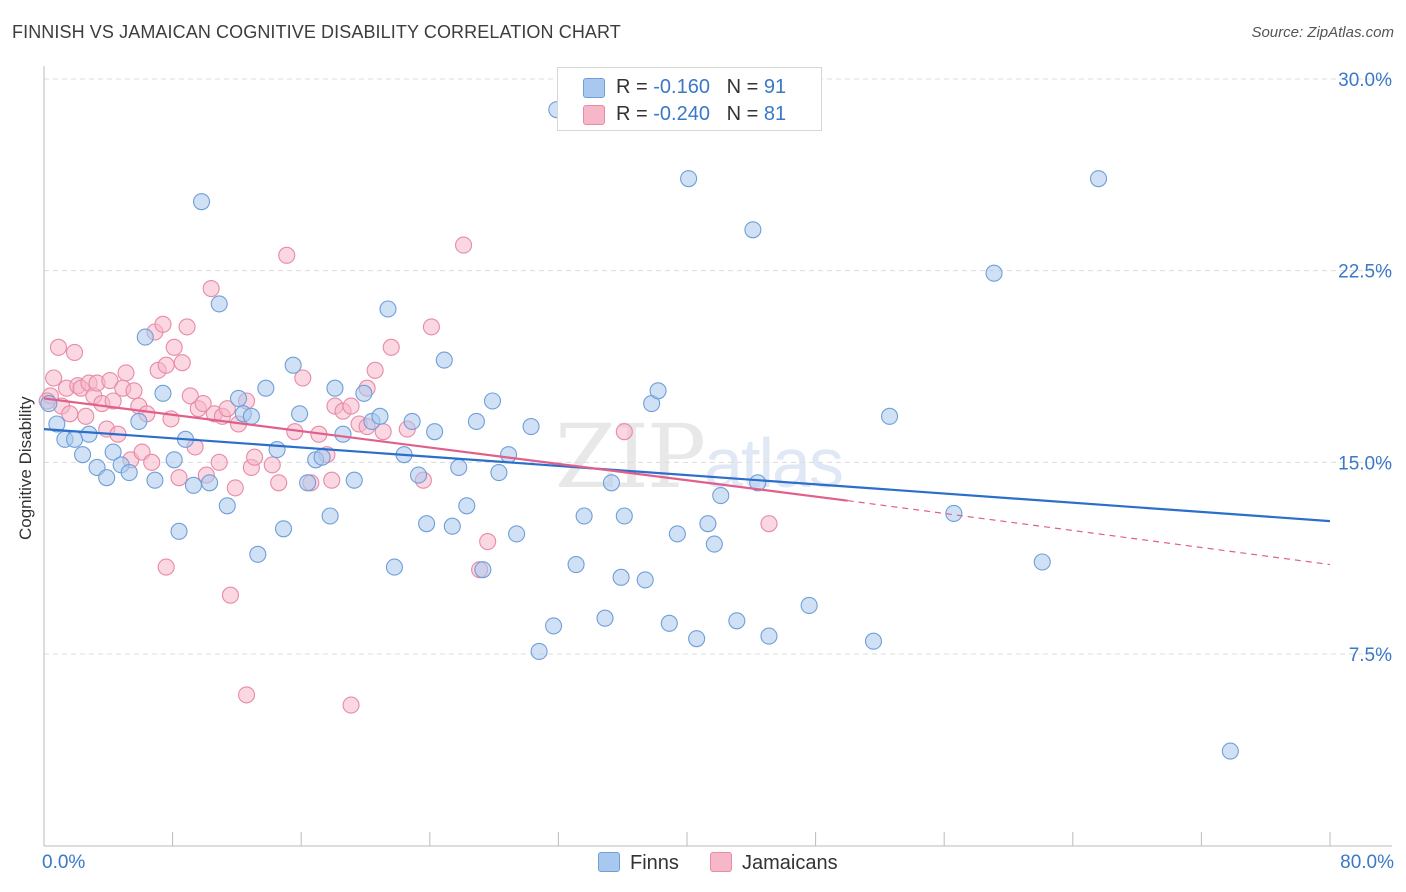 The width and height of the screenshot is (1406, 892). What do you see at coordinates (1322, 32) in the screenshot?
I see `source-credit: Source: ZipAtlas.com` at bounding box center [1322, 32].